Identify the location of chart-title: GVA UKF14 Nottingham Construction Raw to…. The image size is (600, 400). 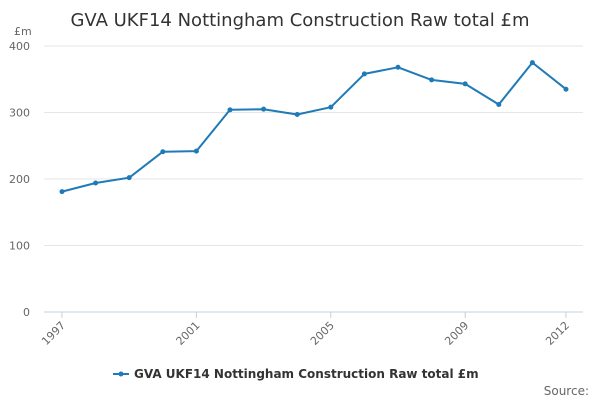
(299, 20).